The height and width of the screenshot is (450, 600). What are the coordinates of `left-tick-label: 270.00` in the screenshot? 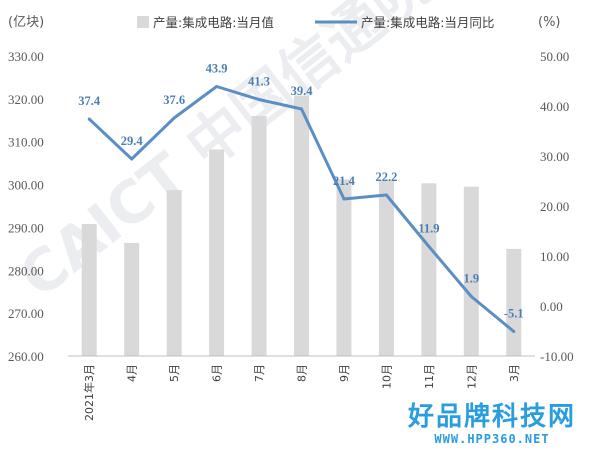 It's located at (26, 313).